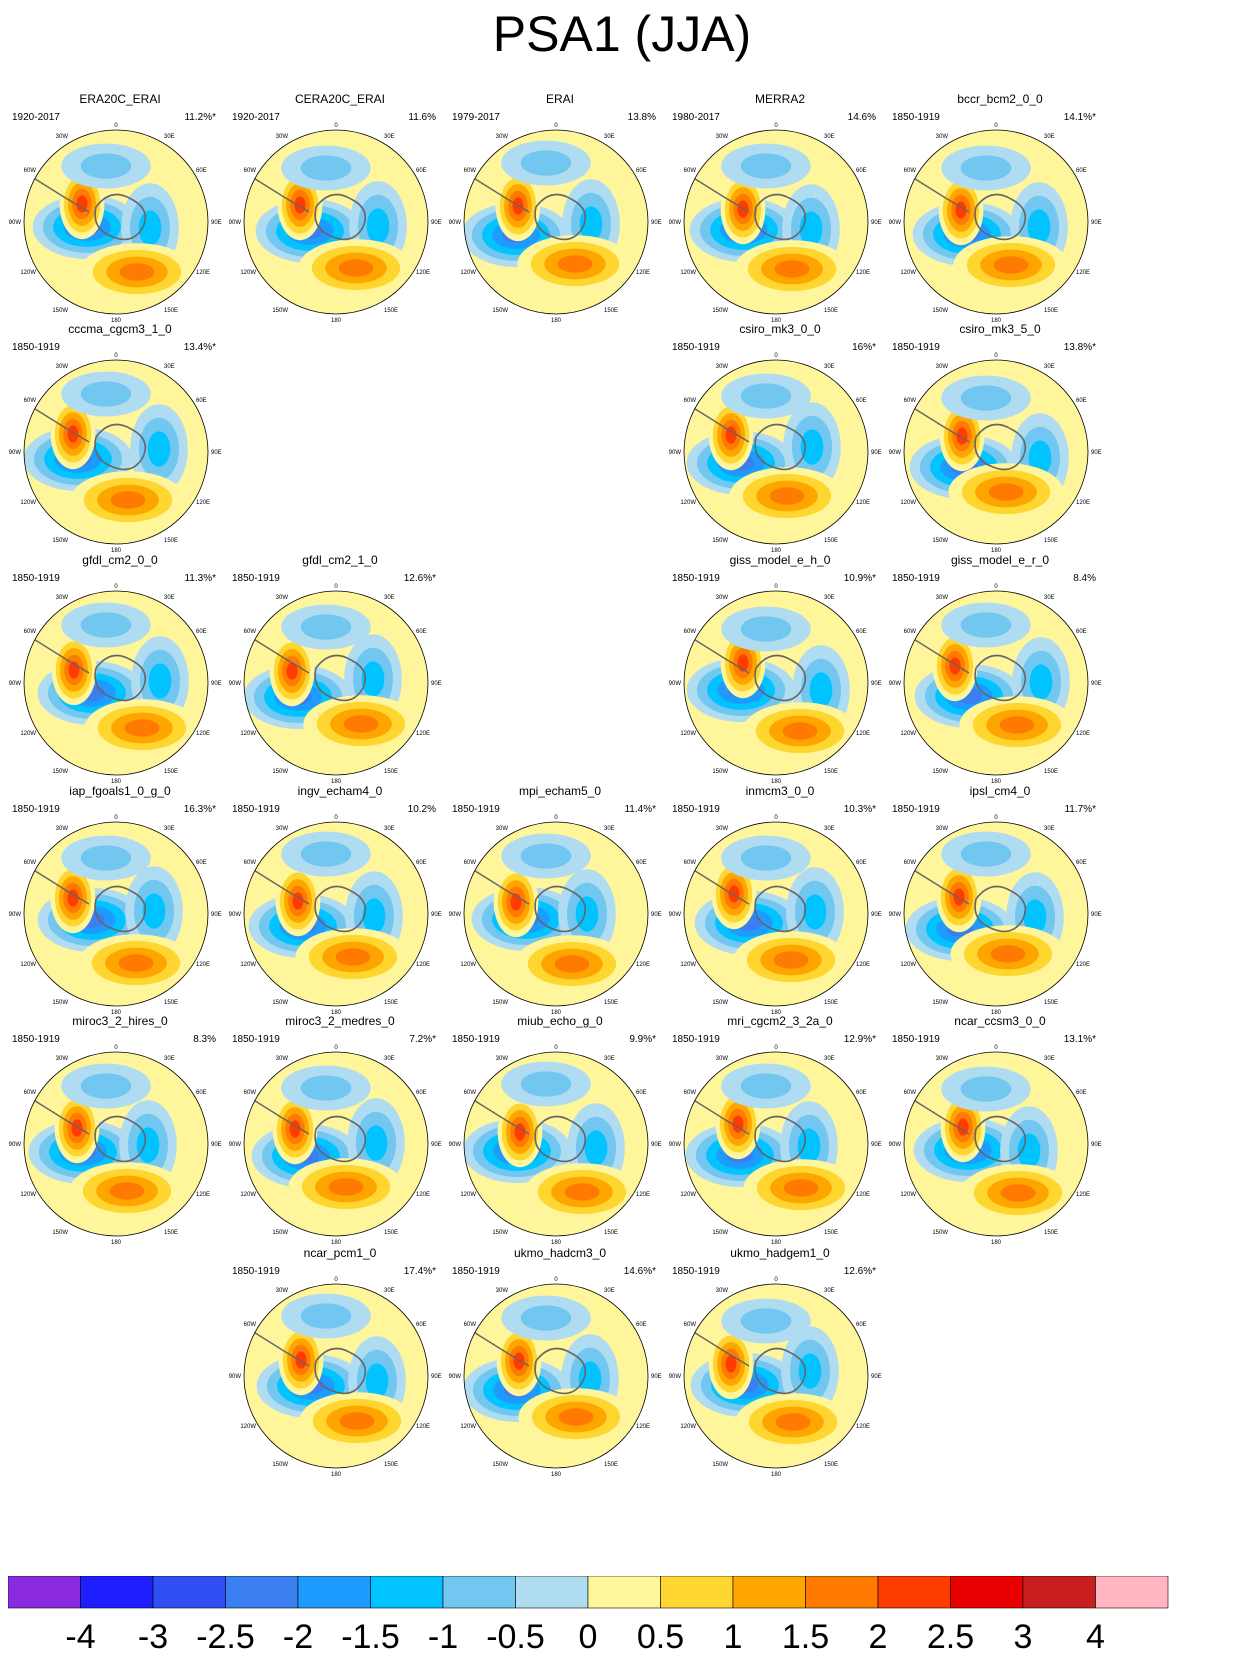 This screenshot has width=1244, height=1657. I want to click on colorbar-tick-label: -4, so click(80, 1637).